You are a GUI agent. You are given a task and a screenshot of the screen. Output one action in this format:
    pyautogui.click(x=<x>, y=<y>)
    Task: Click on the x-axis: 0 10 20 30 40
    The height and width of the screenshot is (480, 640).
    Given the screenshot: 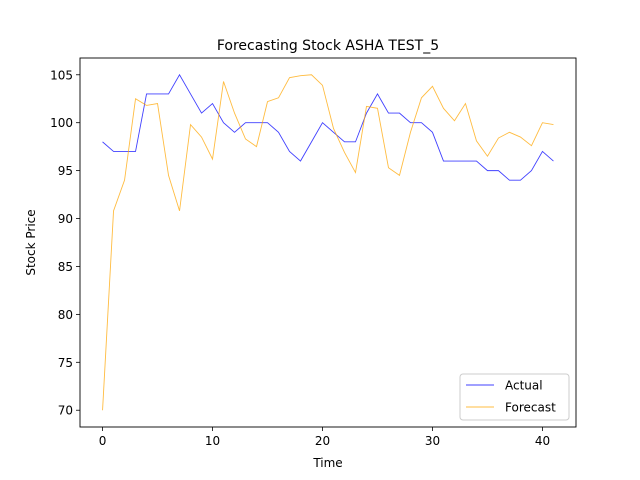 What is the action you would take?
    pyautogui.click(x=324, y=437)
    